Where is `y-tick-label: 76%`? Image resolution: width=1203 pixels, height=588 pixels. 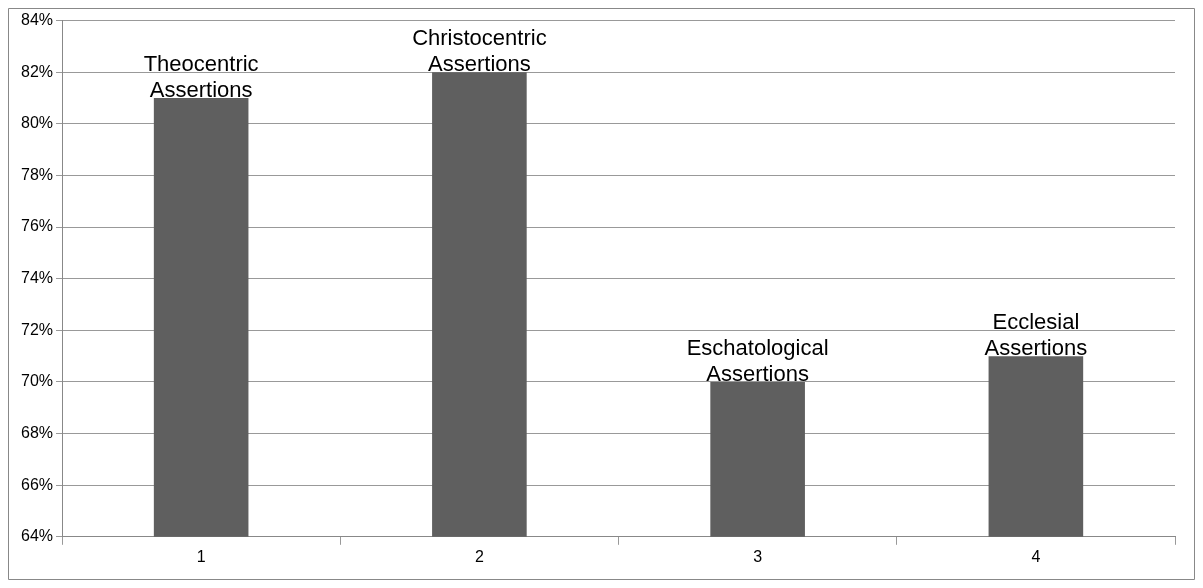
y-tick-label: 76% is located at coordinates (37, 226).